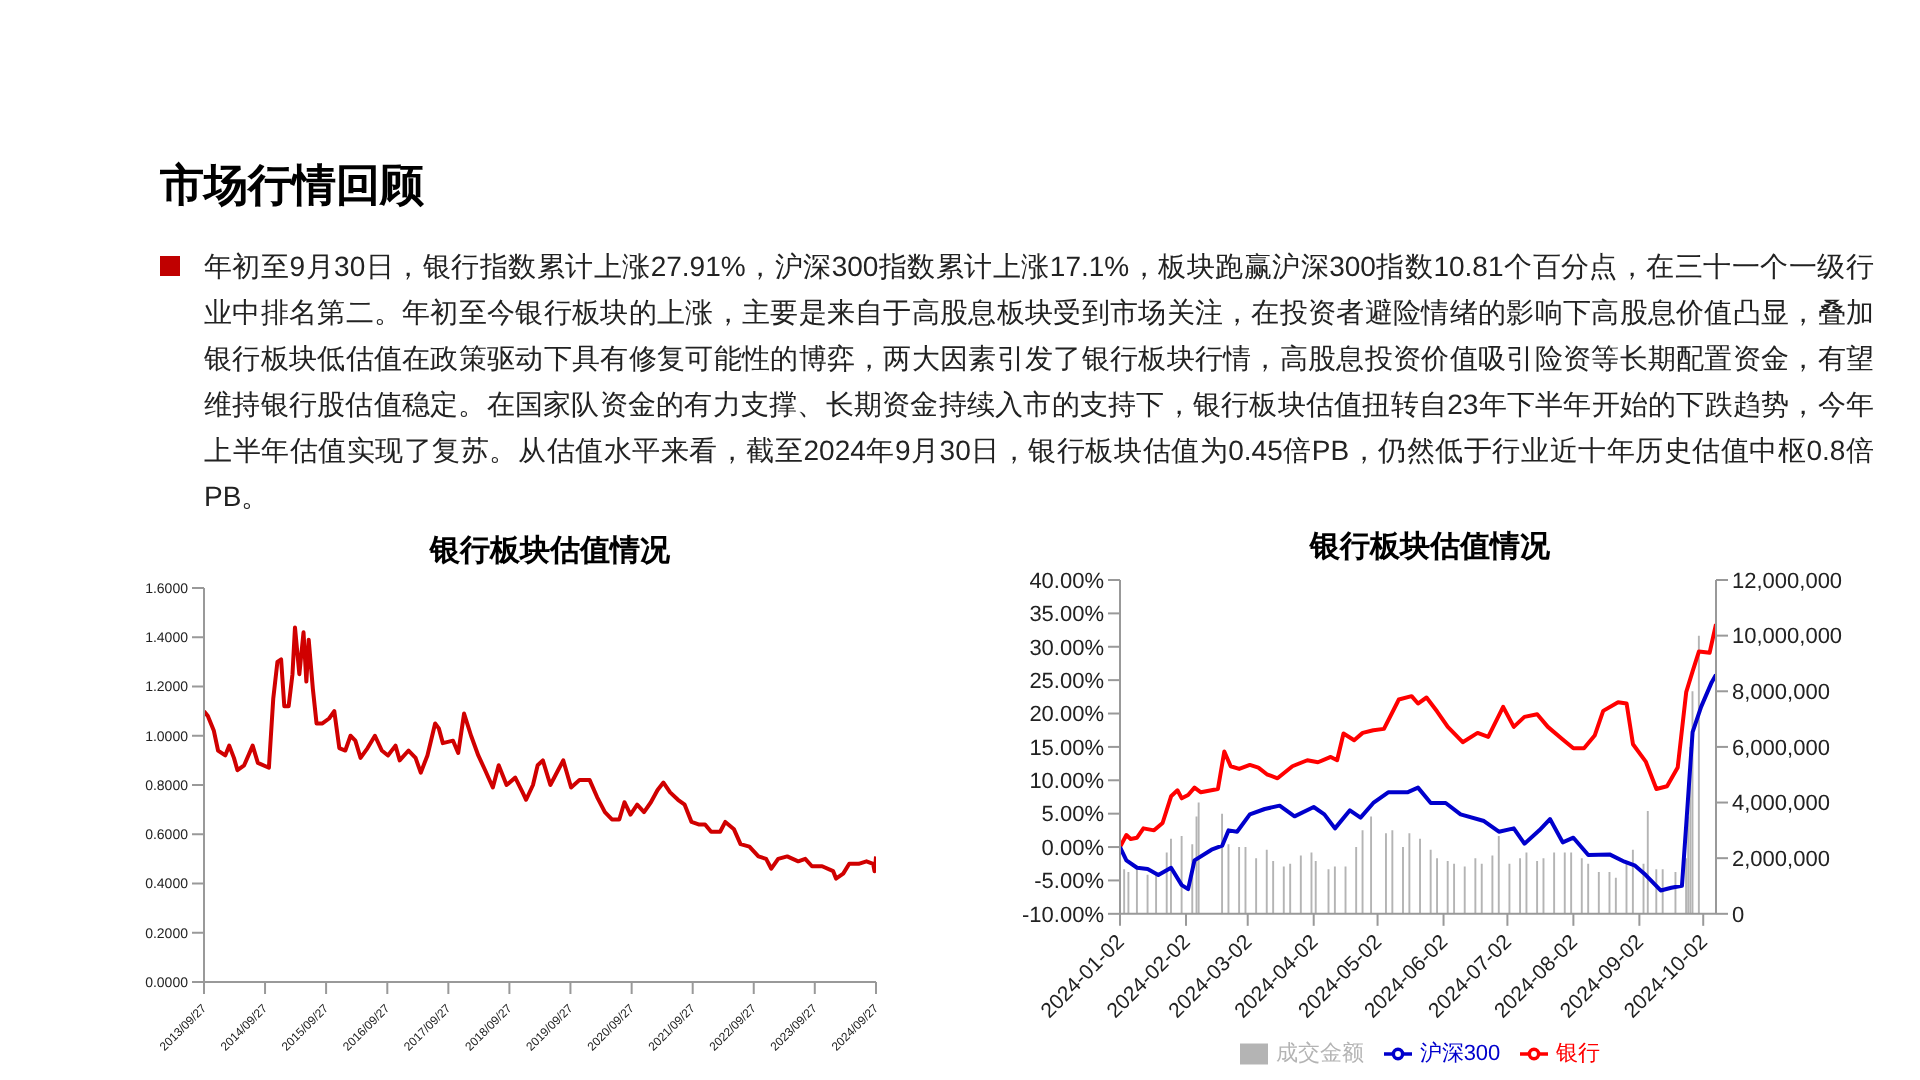 This screenshot has width=1920, height=1080. I want to click on y-tick-label: 15.00%, so click(1067, 748).